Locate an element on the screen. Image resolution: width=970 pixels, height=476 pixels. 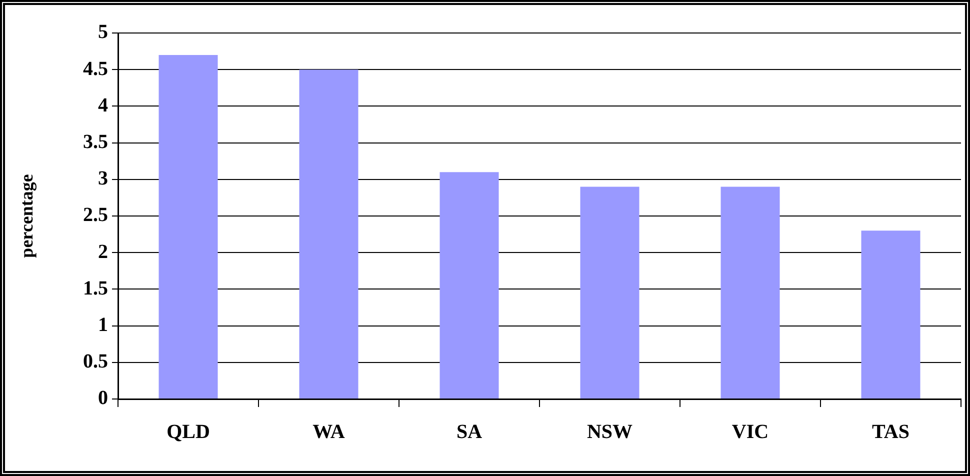
y-tick-label: 4 is located at coordinates (103, 105).